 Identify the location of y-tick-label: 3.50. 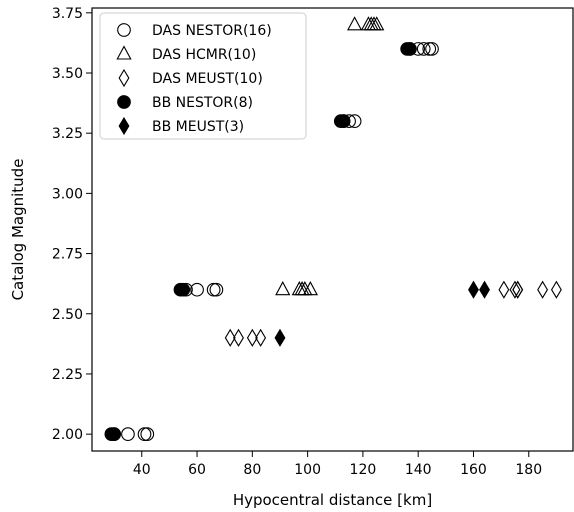
(67, 74).